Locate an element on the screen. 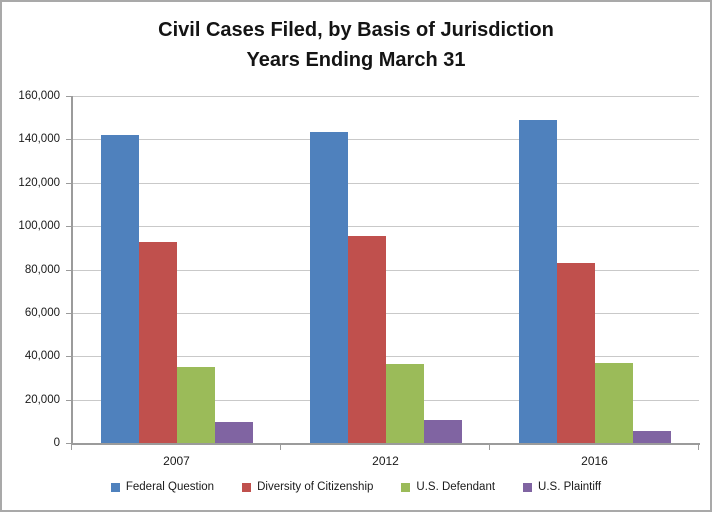  gridline-40,000 is located at coordinates (385, 357).